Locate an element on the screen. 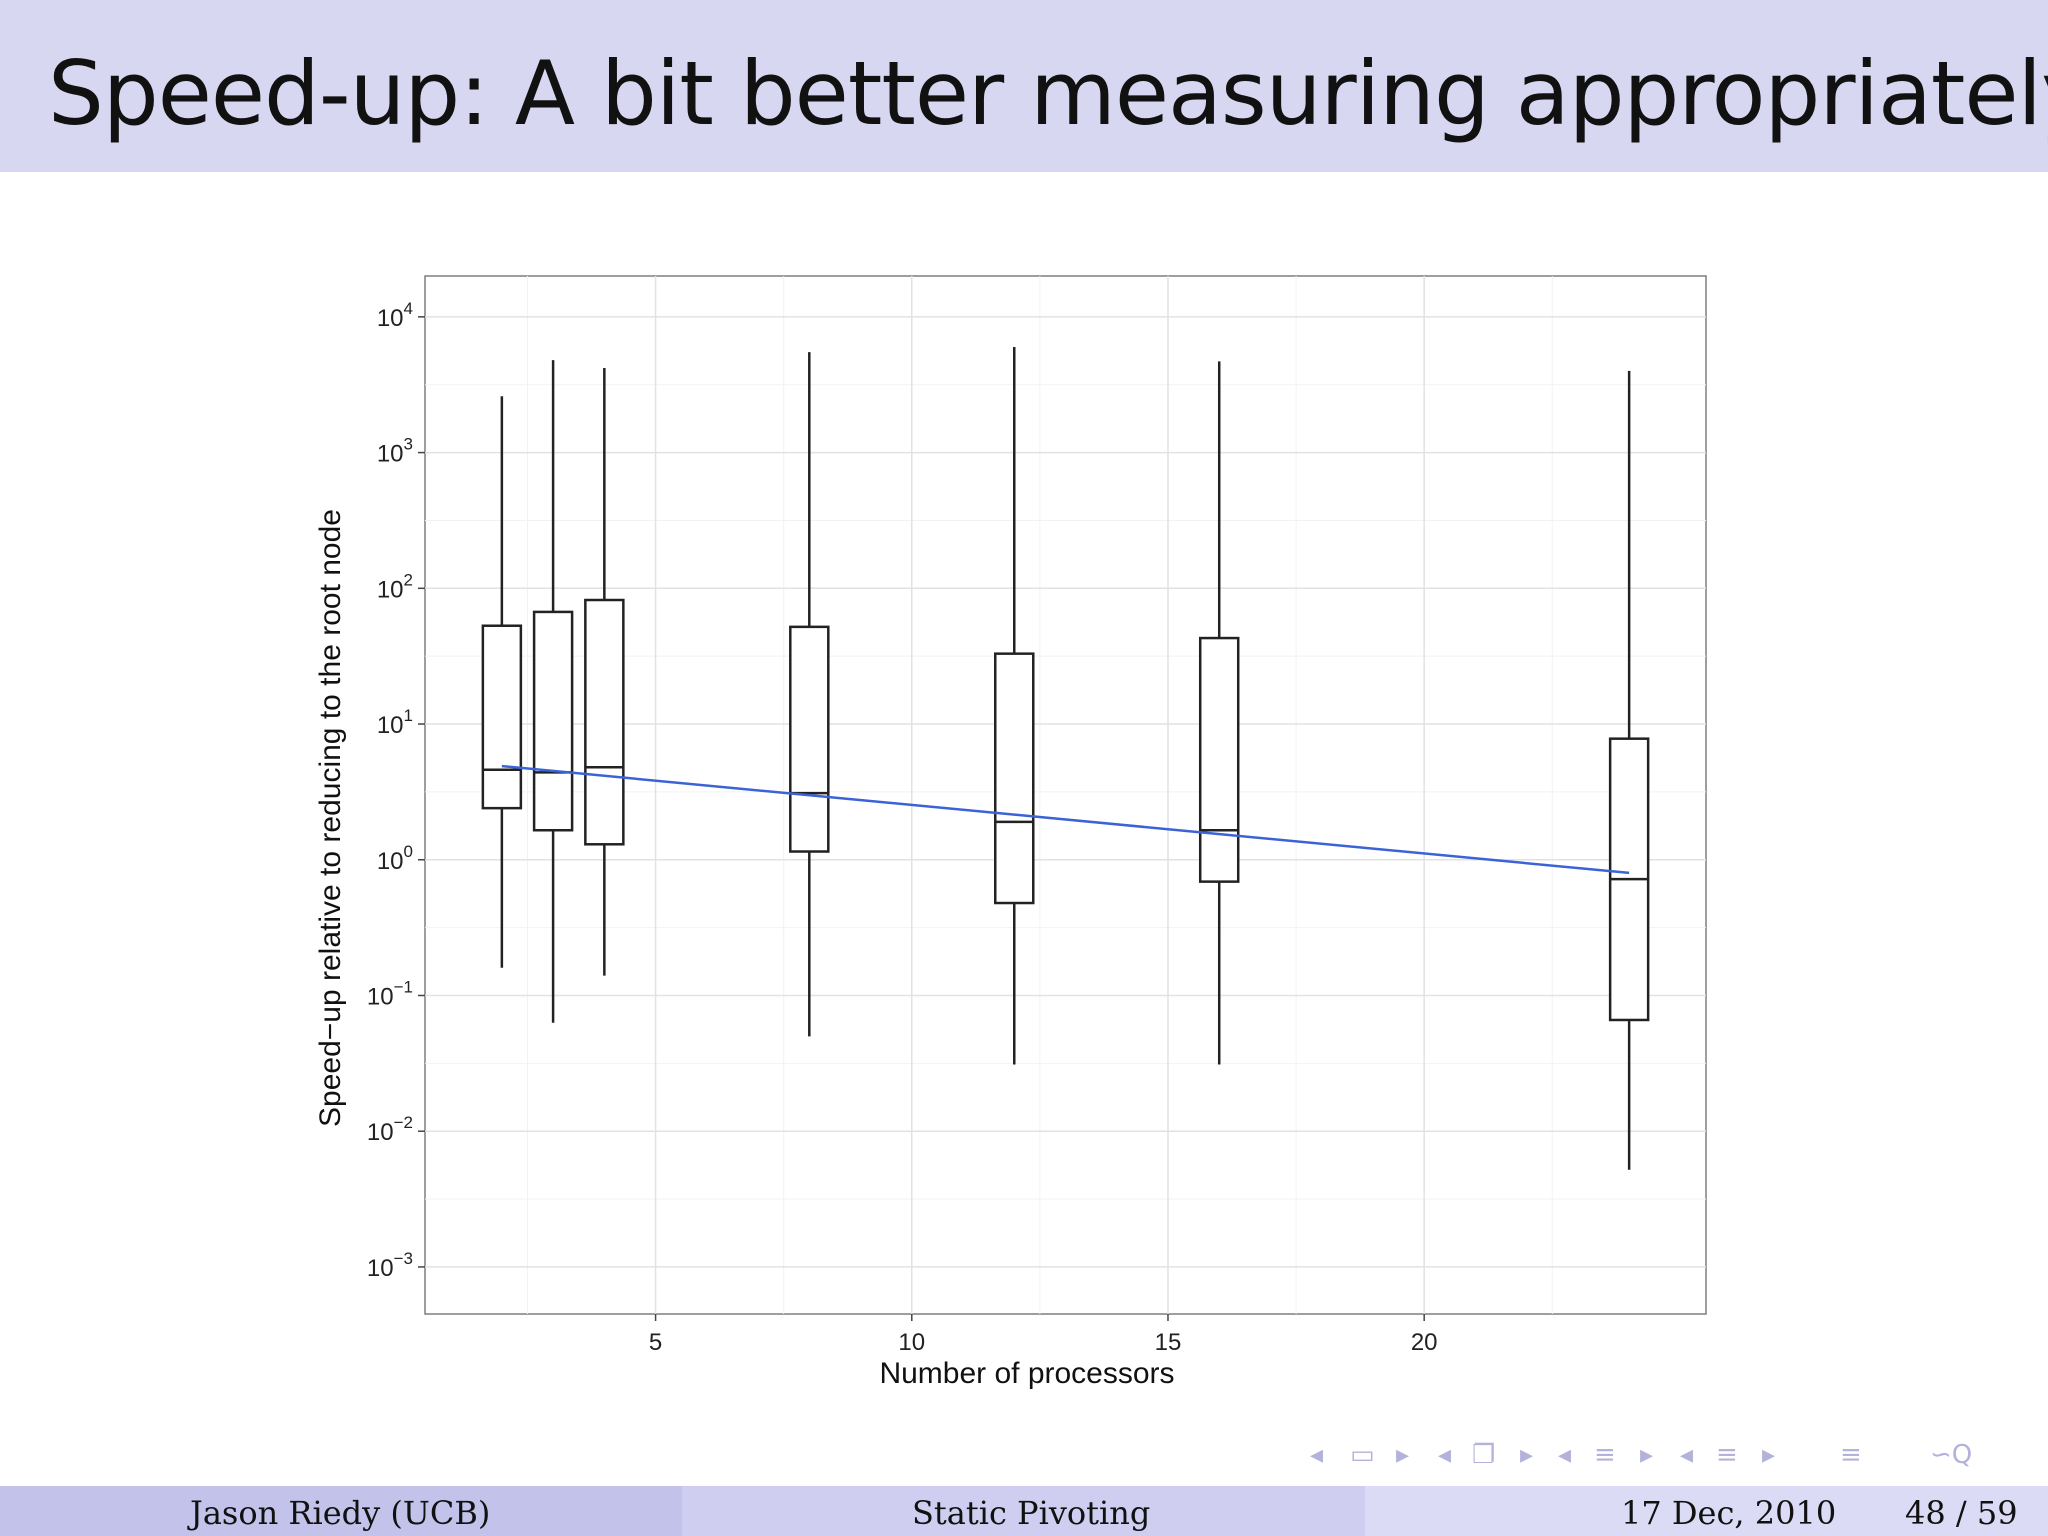  footer-left: Jason Riedy (UCB) is located at coordinates (341, 1511).